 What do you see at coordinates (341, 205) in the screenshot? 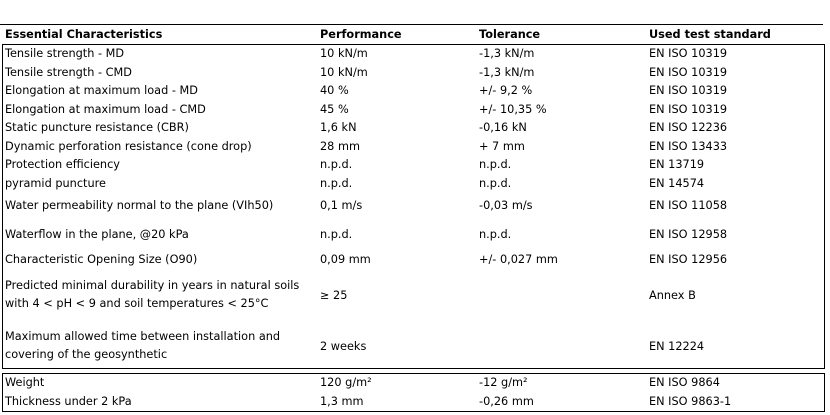
I see `row-performance: 0,1 m/s` at bounding box center [341, 205].